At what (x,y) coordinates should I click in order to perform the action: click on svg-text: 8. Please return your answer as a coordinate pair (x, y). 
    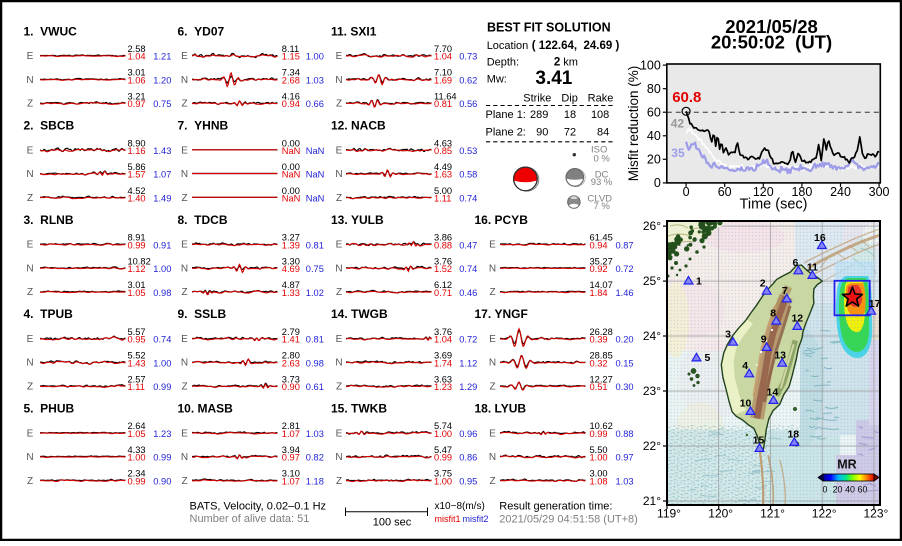
    Looking at the image, I should click on (773, 313).